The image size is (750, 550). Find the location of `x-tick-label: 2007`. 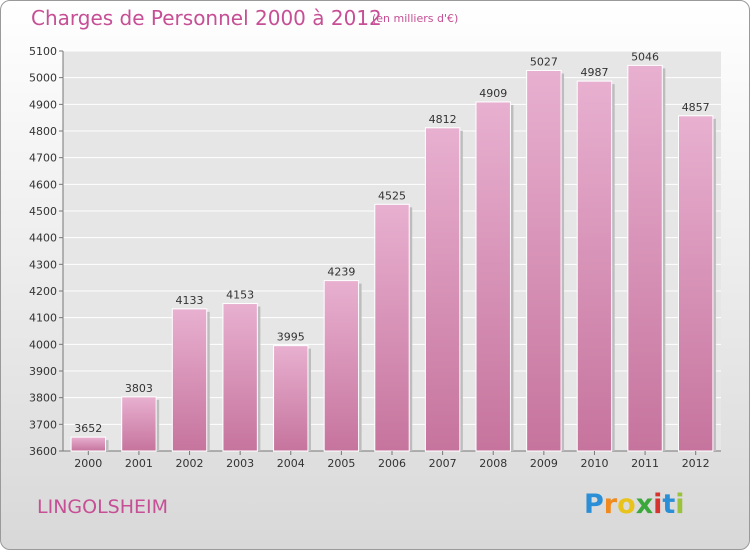

x-tick-label: 2007 is located at coordinates (443, 463).